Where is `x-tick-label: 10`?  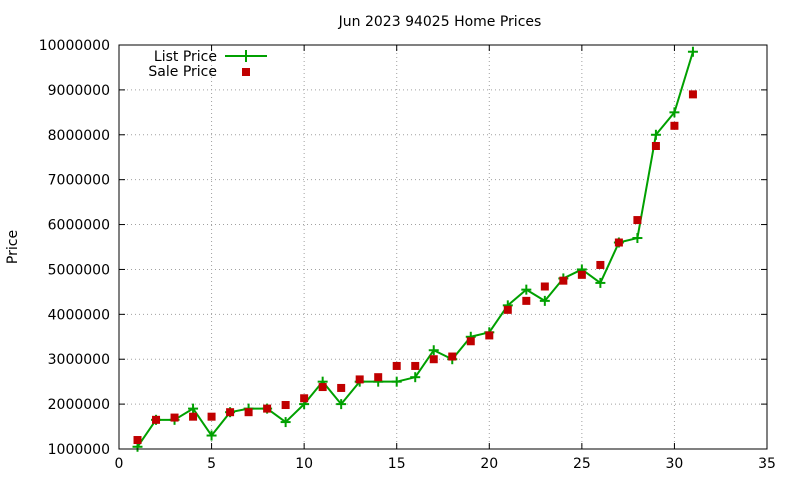
x-tick-label: 10 is located at coordinates (304, 464).